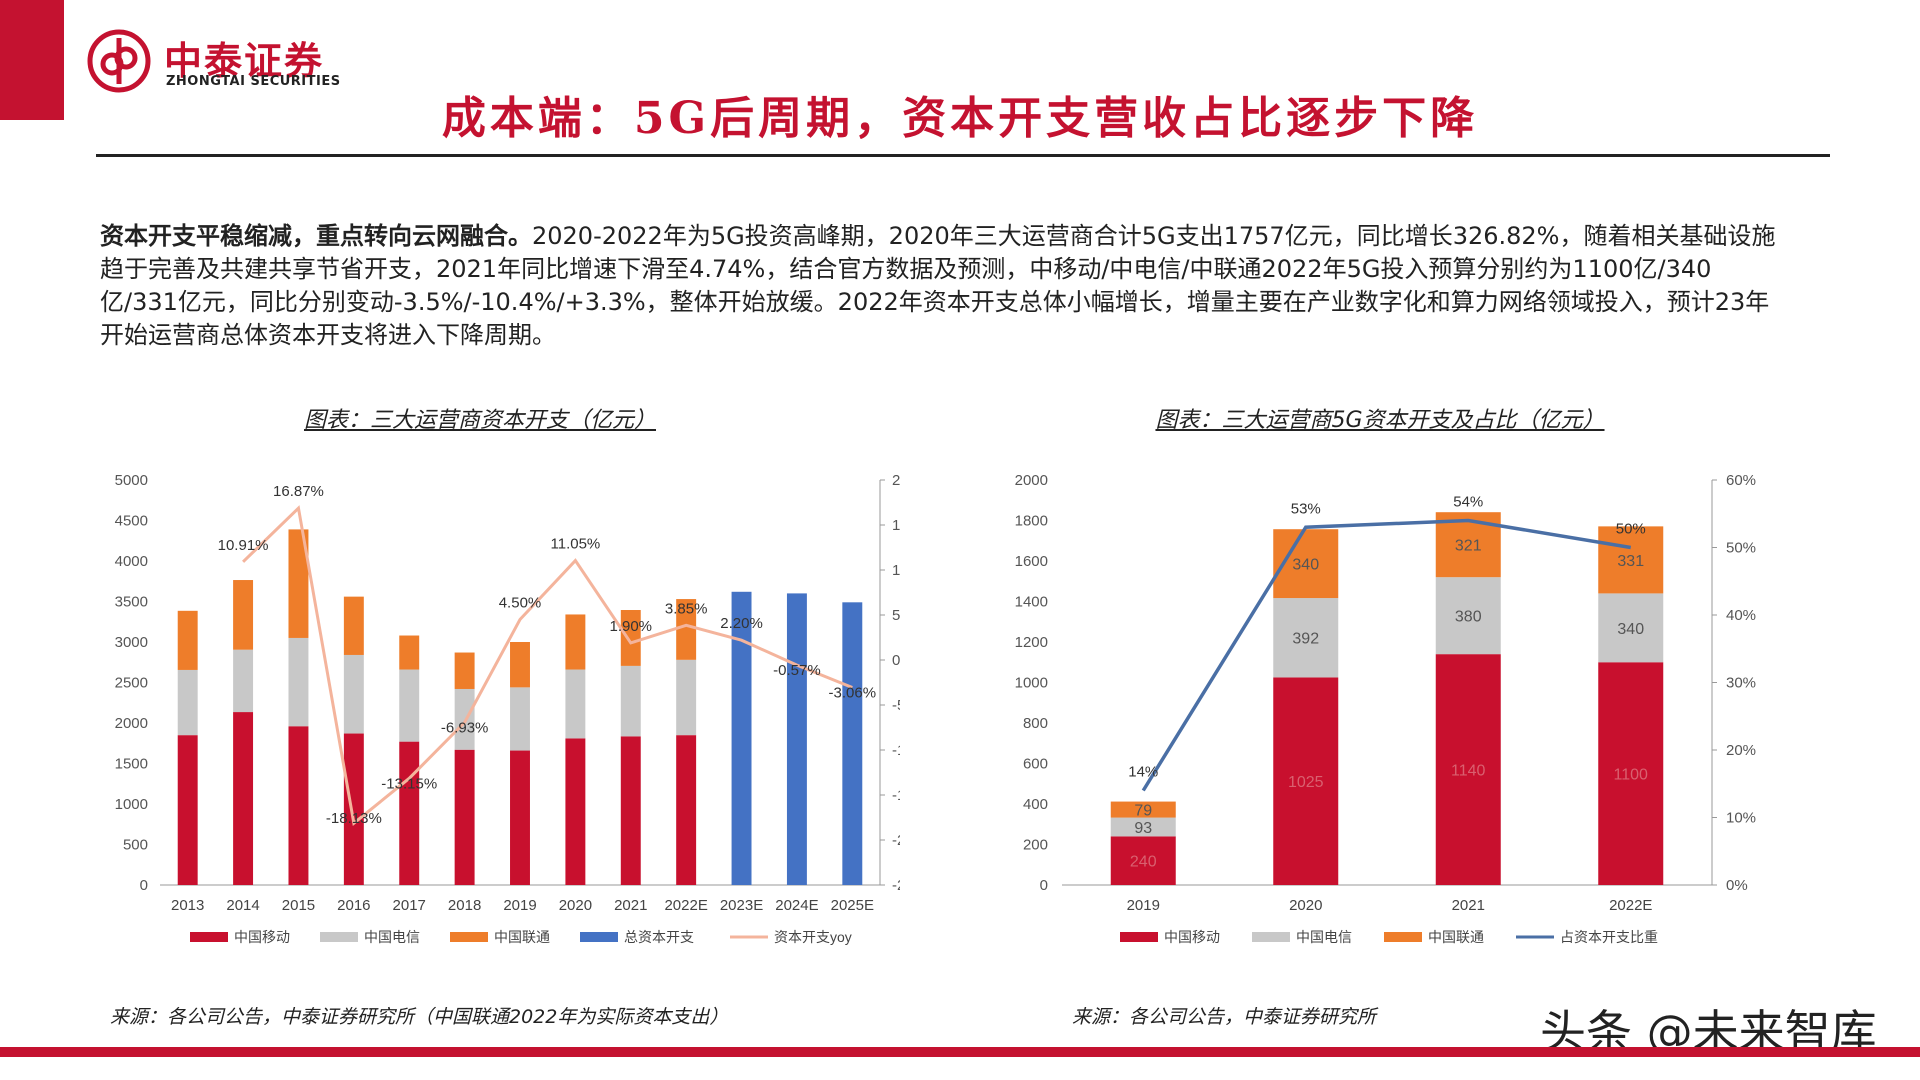 The image size is (1920, 1080). Describe the element at coordinates (1741, 683) in the screenshot. I see `y2-tick-label: 30%` at that location.